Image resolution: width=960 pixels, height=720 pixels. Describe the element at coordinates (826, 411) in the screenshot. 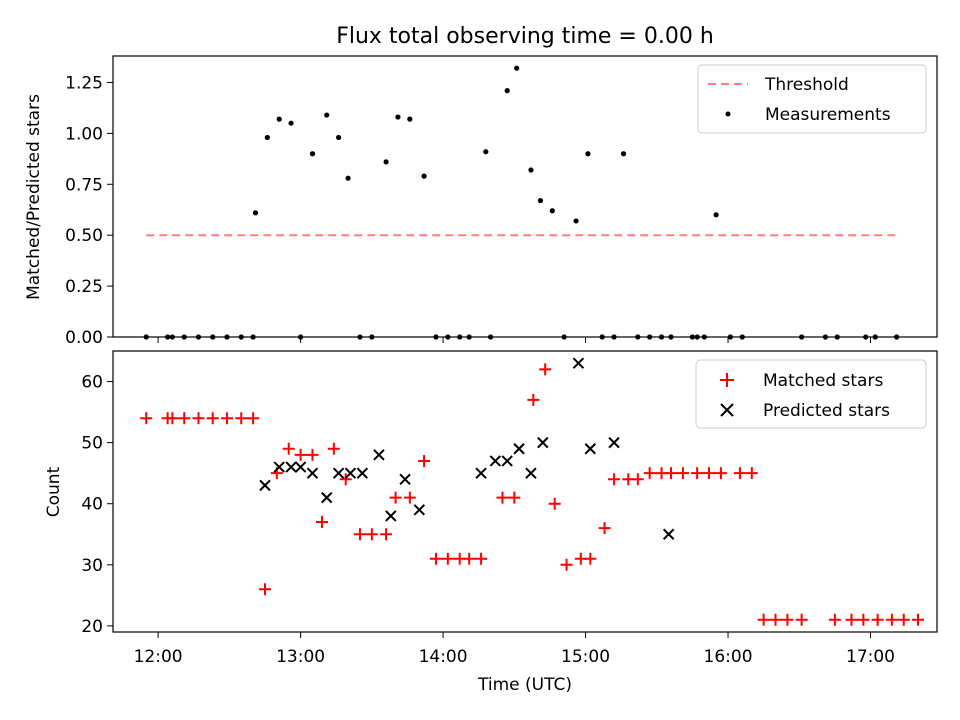

I see `legend-predicted-label: Predicted stars` at that location.